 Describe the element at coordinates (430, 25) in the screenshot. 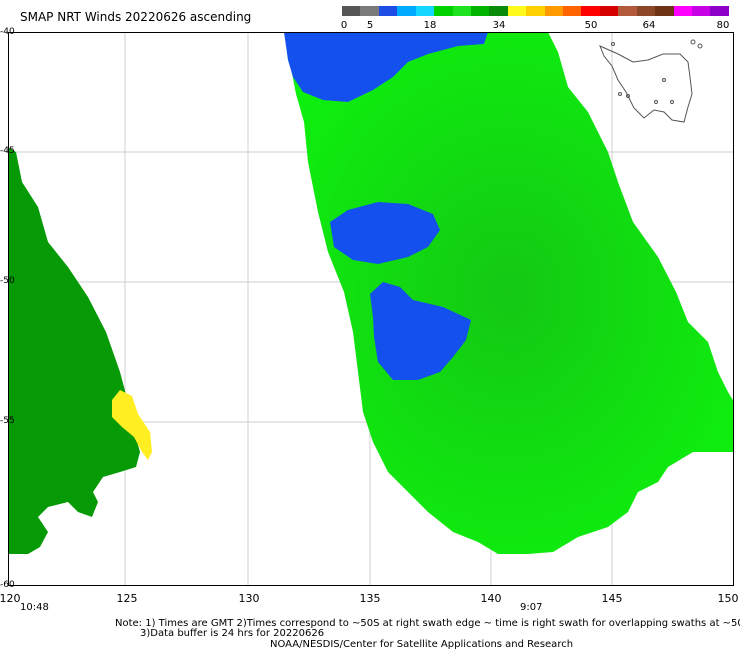

I see `scale-label-18: 18` at that location.